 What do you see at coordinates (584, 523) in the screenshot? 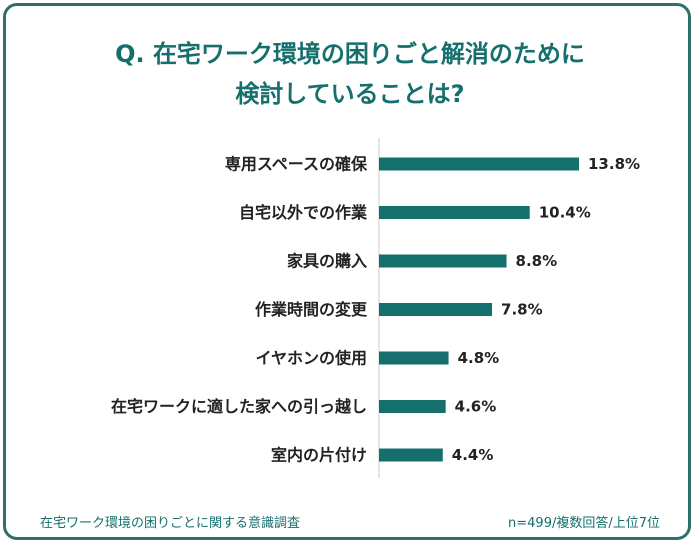
I see `sample-note: n=499/複数回答/上位7位` at bounding box center [584, 523].